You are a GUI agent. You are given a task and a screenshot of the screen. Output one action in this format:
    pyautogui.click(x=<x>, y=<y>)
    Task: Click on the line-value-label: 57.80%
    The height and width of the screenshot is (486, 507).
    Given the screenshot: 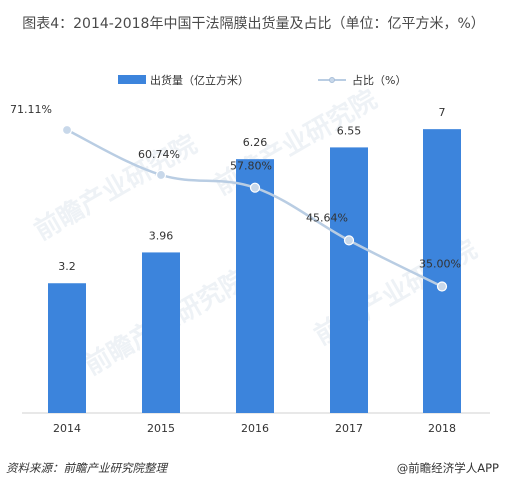 What is the action you would take?
    pyautogui.click(x=251, y=166)
    